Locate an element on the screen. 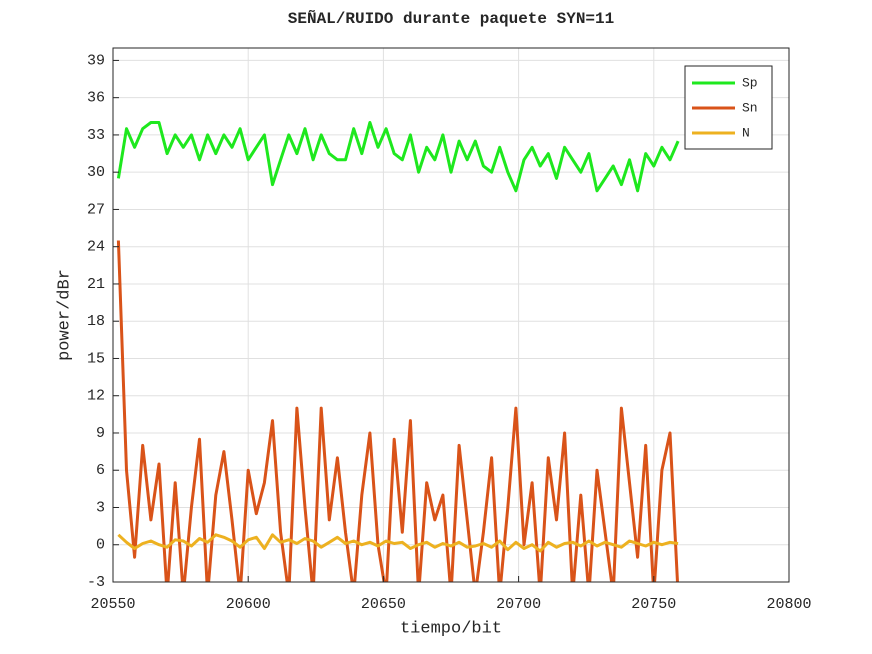 This screenshot has height=654, width=872. x-tick-label: 20600 is located at coordinates (248, 604).